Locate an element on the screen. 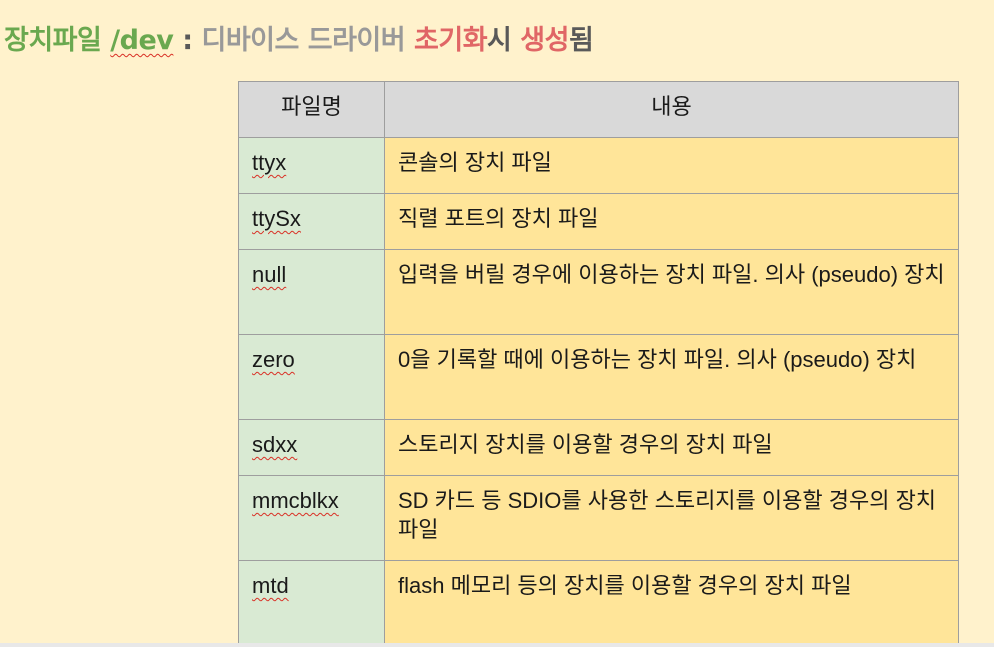 The width and height of the screenshot is (994, 647). file-desc-cell: 0을 기록할 때에 이용하는 장치 파일. 의사 (pseudo) 장치 is located at coordinates (671, 377).